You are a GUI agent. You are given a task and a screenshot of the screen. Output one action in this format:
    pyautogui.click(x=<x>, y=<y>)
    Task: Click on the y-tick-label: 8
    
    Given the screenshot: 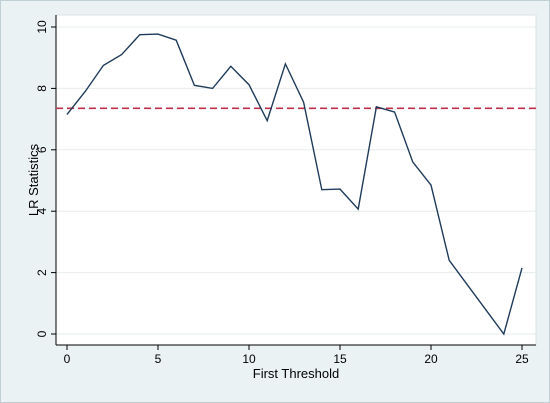 What is the action you would take?
    pyautogui.click(x=42, y=88)
    